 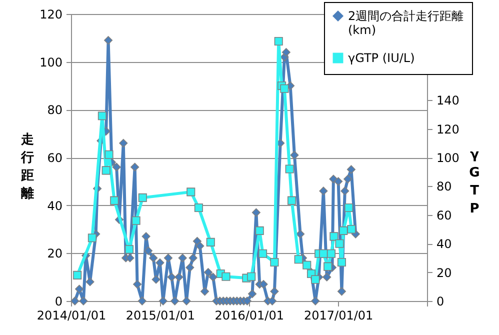 What do you see at coordinates (51, 15) in the screenshot?
I see `y-tick-label: 120` at bounding box center [51, 15].